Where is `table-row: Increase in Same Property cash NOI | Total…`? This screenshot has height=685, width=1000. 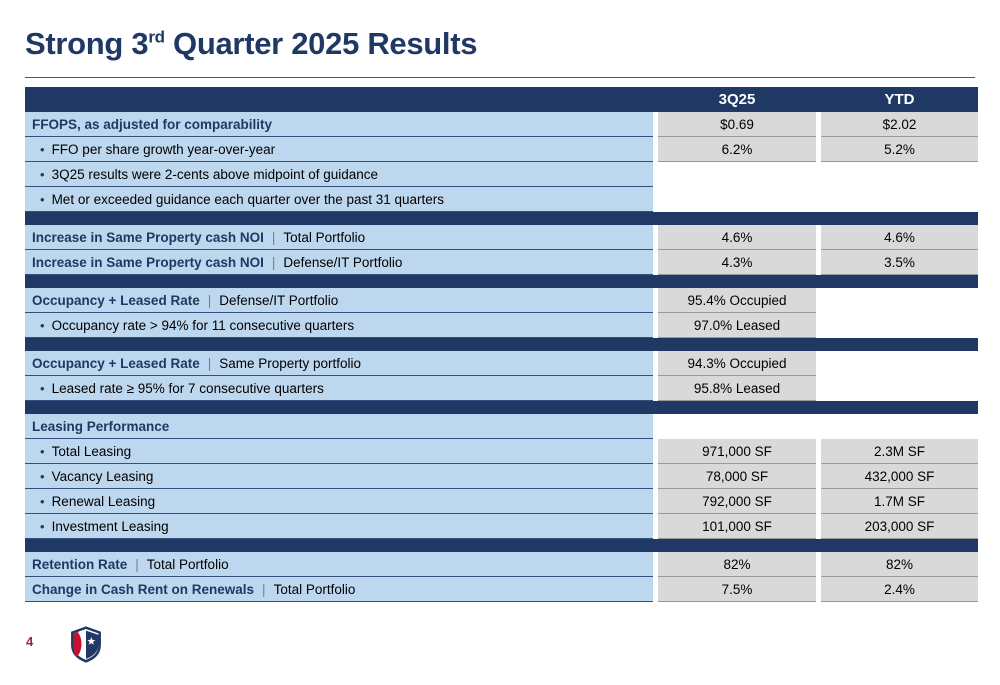 table-row: Increase in Same Property cash NOI | Total… is located at coordinates (501, 237).